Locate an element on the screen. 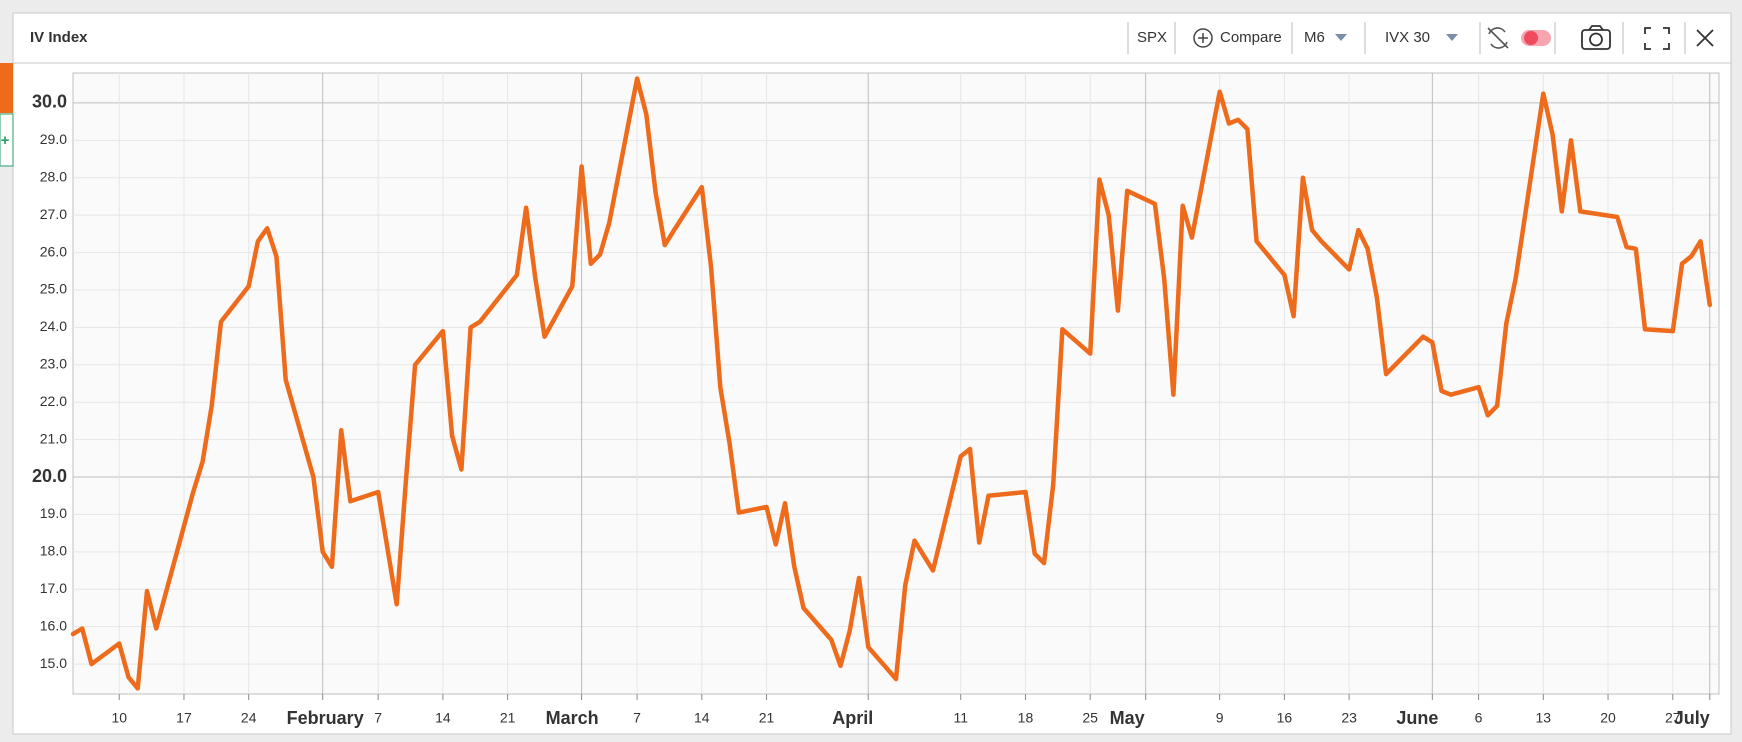 Image resolution: width=1742 pixels, height=742 pixels. measure-caret is located at coordinates (1452, 37).